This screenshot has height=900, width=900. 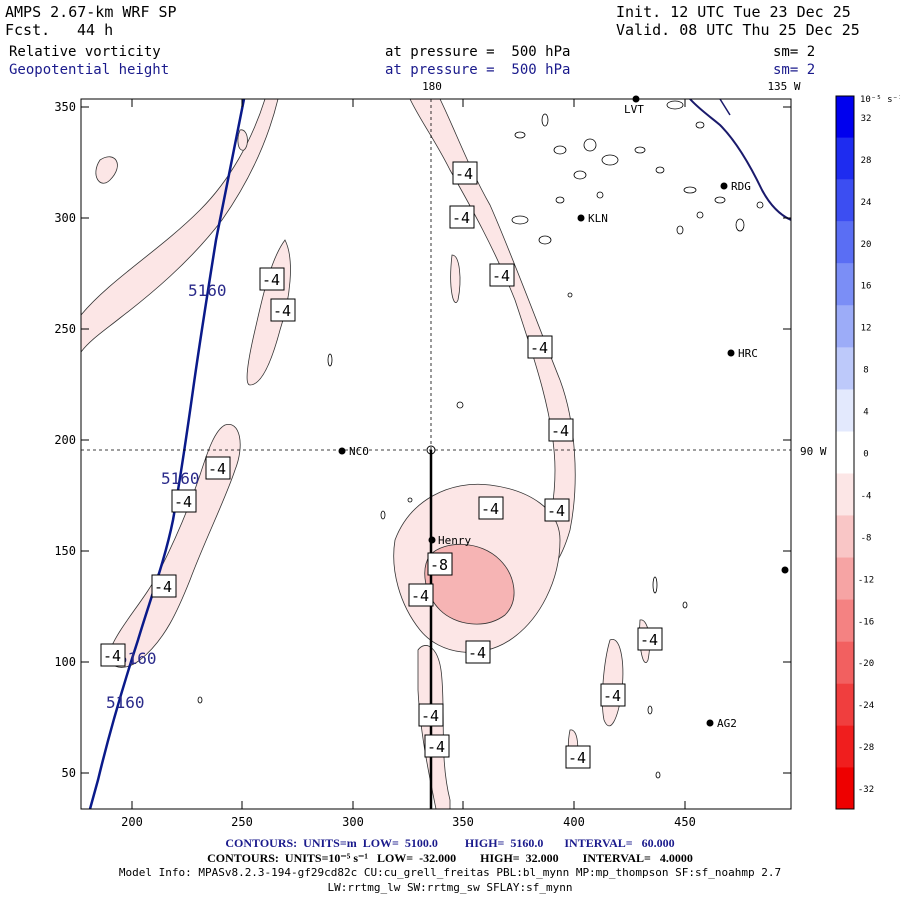 What do you see at coordinates (478, 52) in the screenshot?
I see `field1-pressure: at pressure = 500 hPa` at bounding box center [478, 52].